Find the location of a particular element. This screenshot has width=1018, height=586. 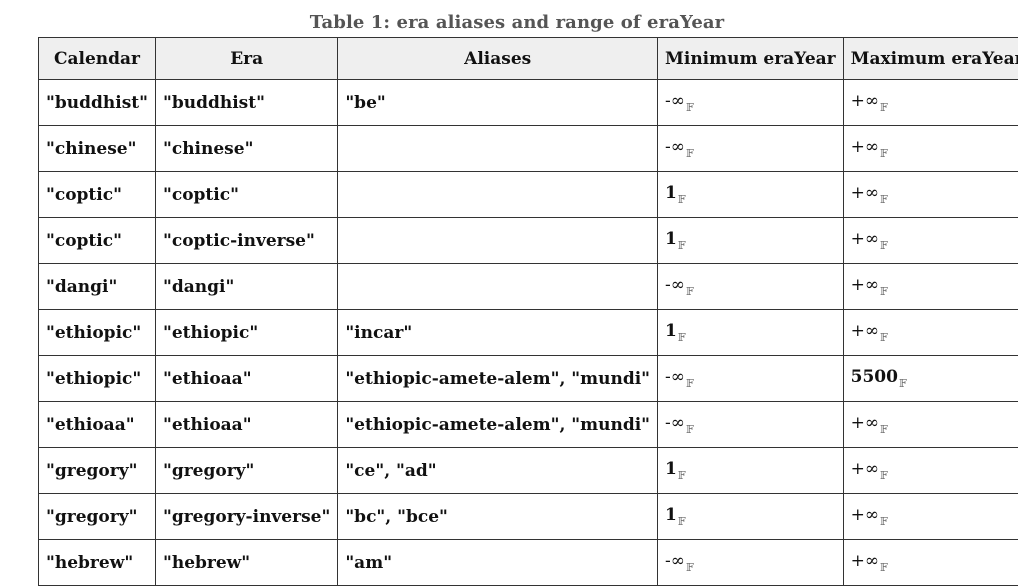

table-row: "gregory""gregory""ce", "ad"1𝔽+∞𝔽 is located at coordinates (528, 471).